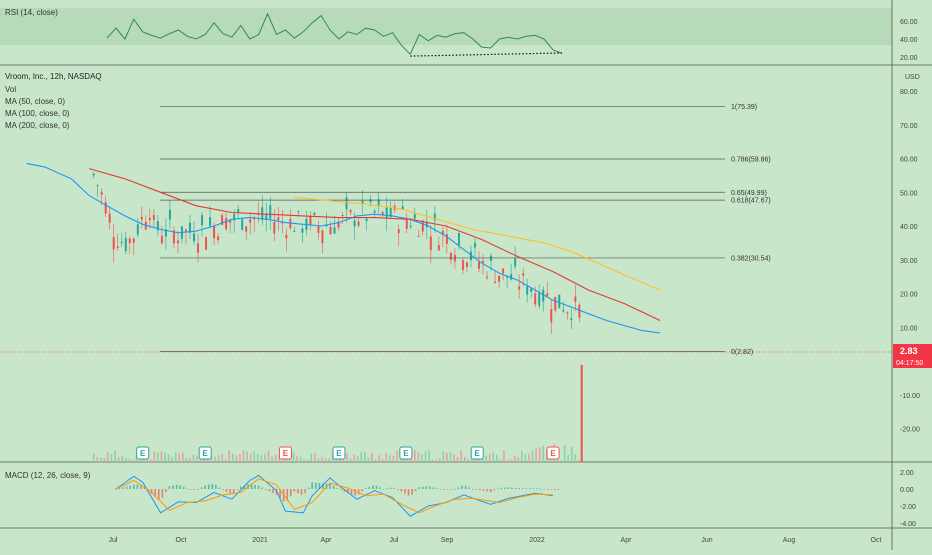  Describe the element at coordinates (908, 507) in the screenshot. I see `macd-tick-label: -2.00` at that location.